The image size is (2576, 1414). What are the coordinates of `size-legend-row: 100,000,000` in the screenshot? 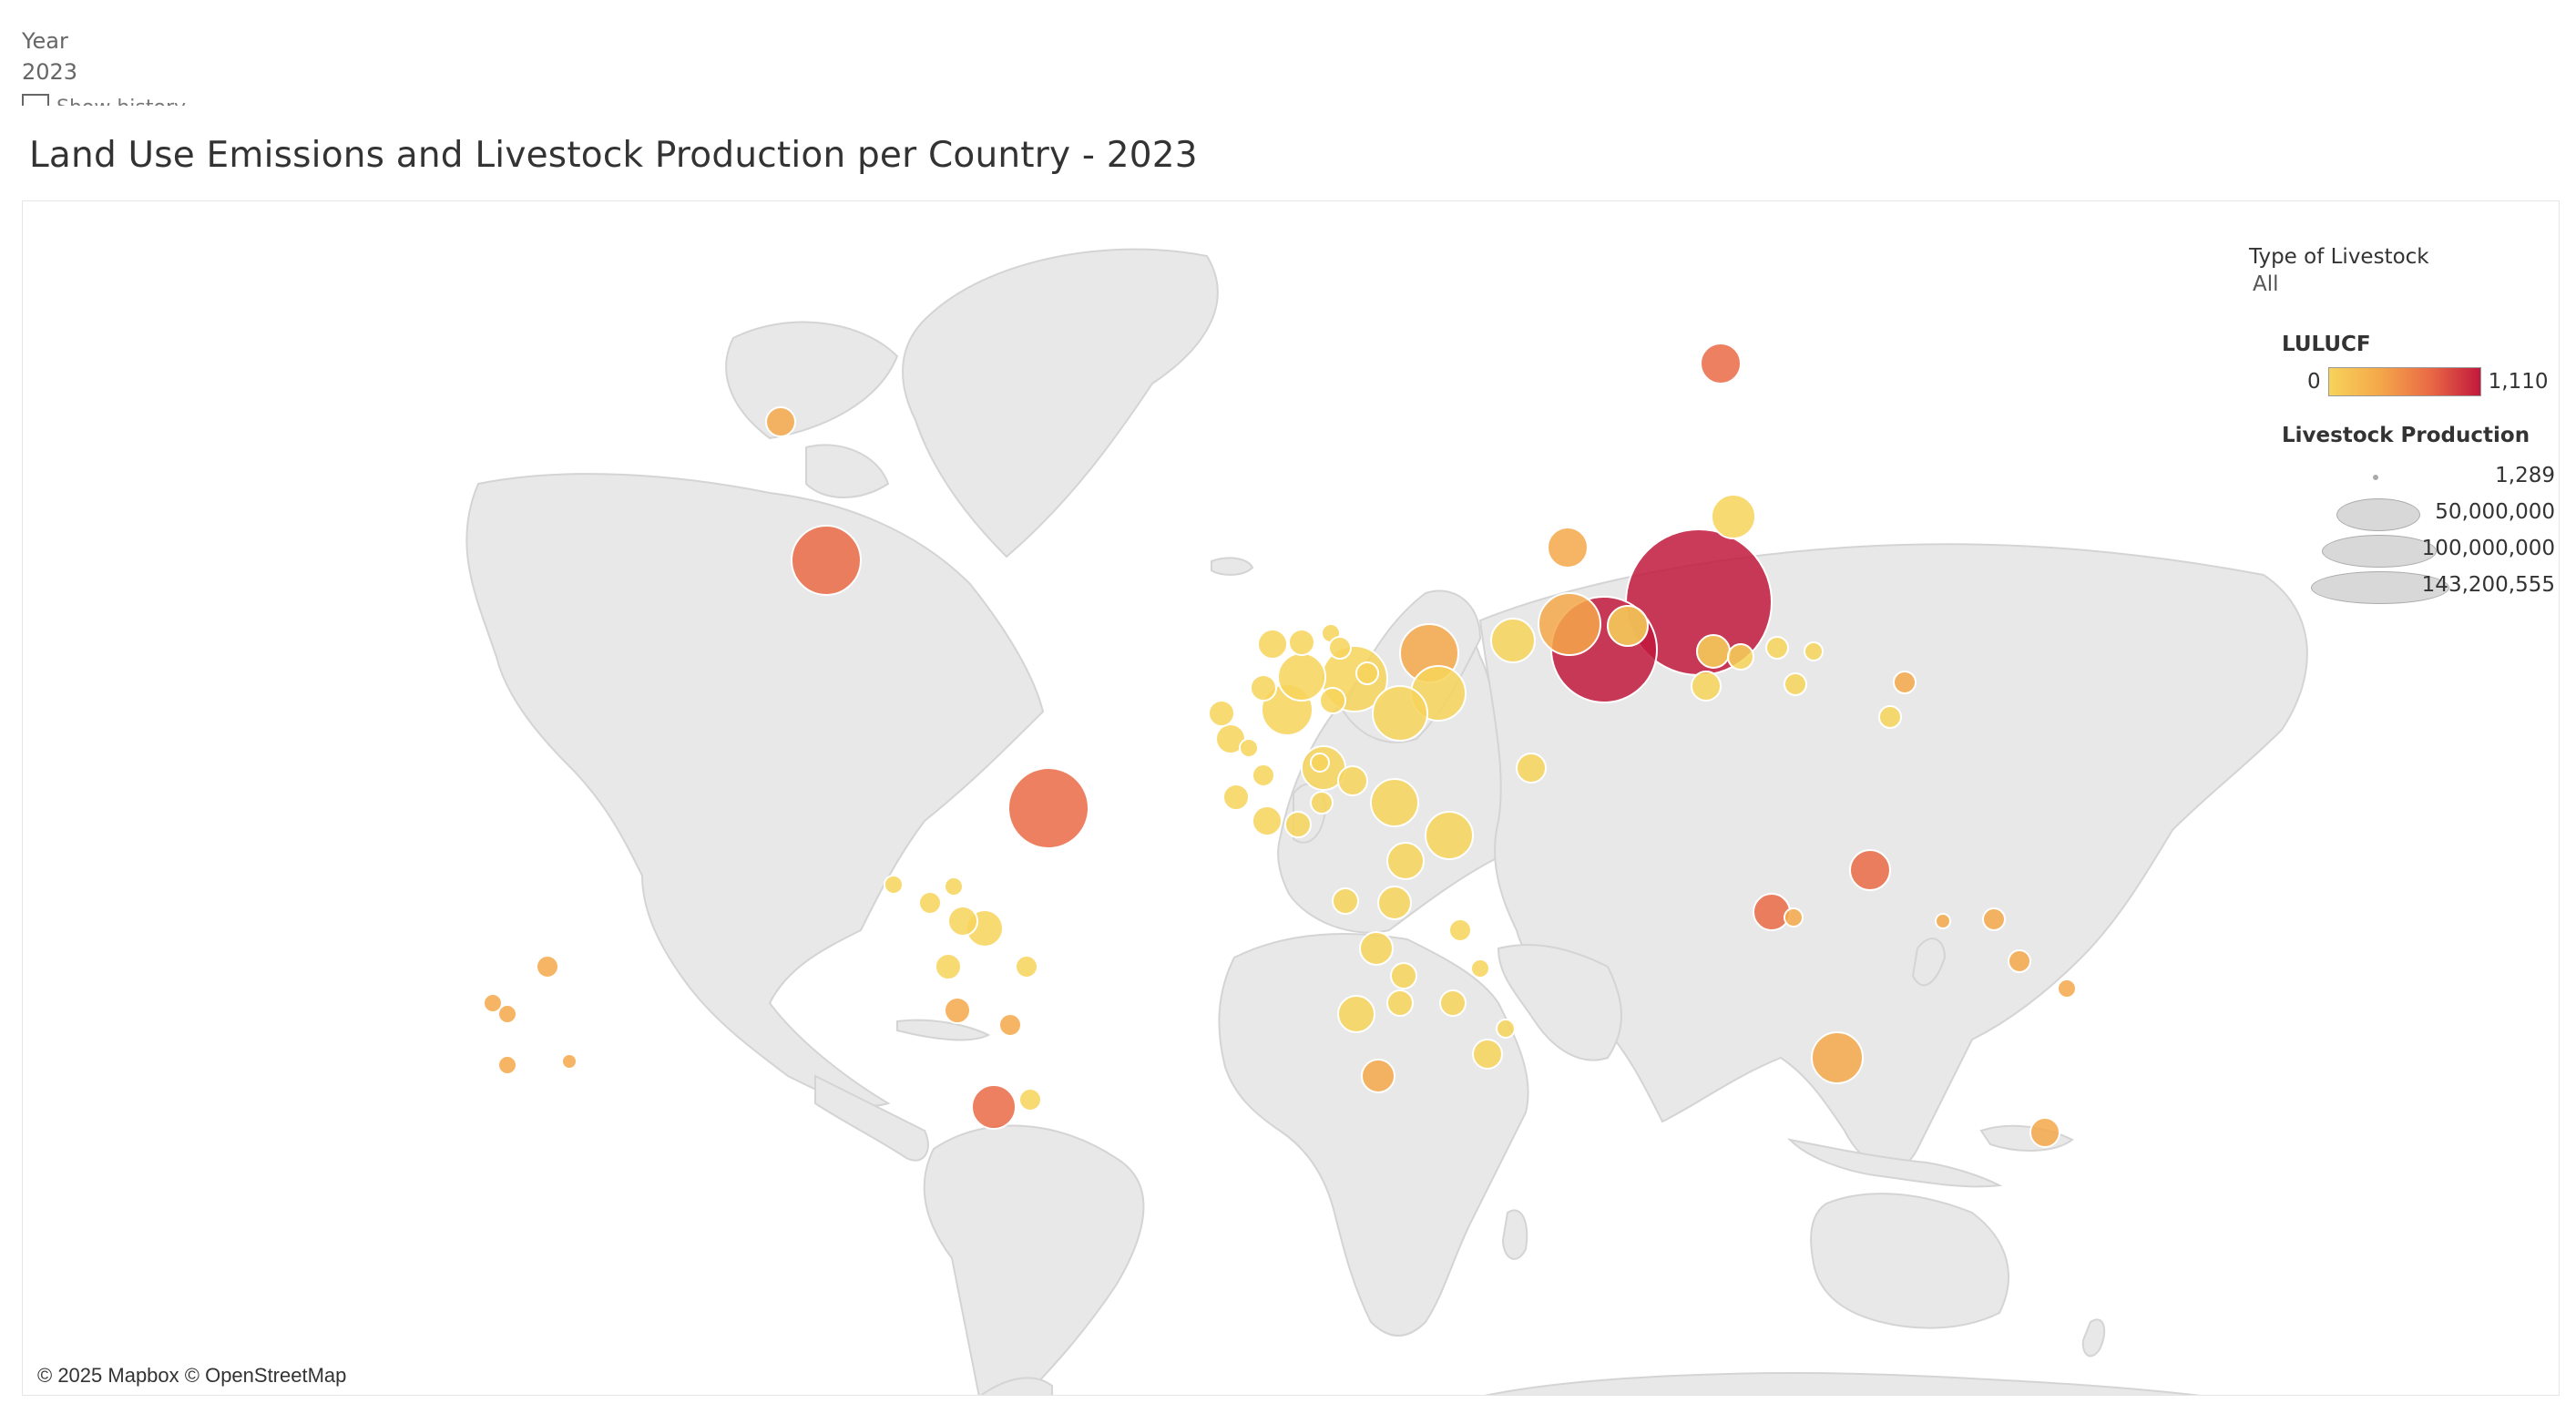 It's located at (2429, 549).